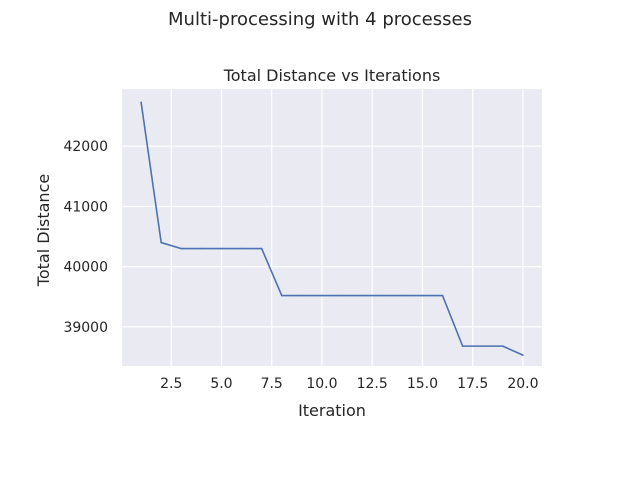  I want to click on x-tick-label: 17.5, so click(472, 384).